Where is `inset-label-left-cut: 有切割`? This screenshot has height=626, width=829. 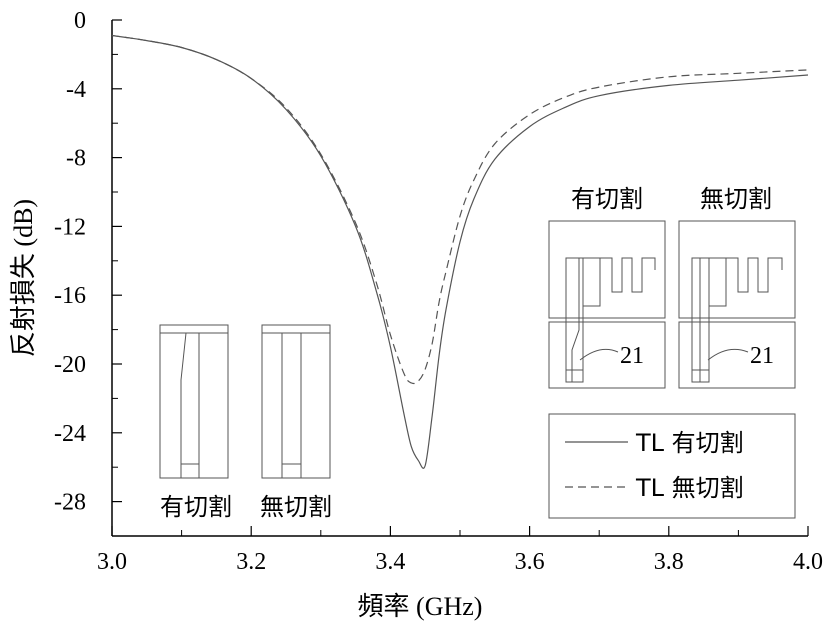
inset-label-left-cut: 有切割 is located at coordinates (196, 507).